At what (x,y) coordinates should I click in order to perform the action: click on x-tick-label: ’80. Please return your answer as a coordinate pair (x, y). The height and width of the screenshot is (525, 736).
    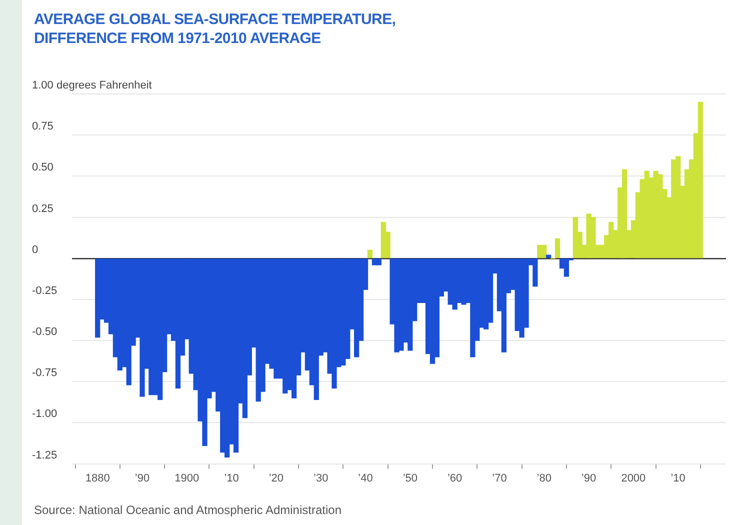
    Looking at the image, I should click on (544, 478).